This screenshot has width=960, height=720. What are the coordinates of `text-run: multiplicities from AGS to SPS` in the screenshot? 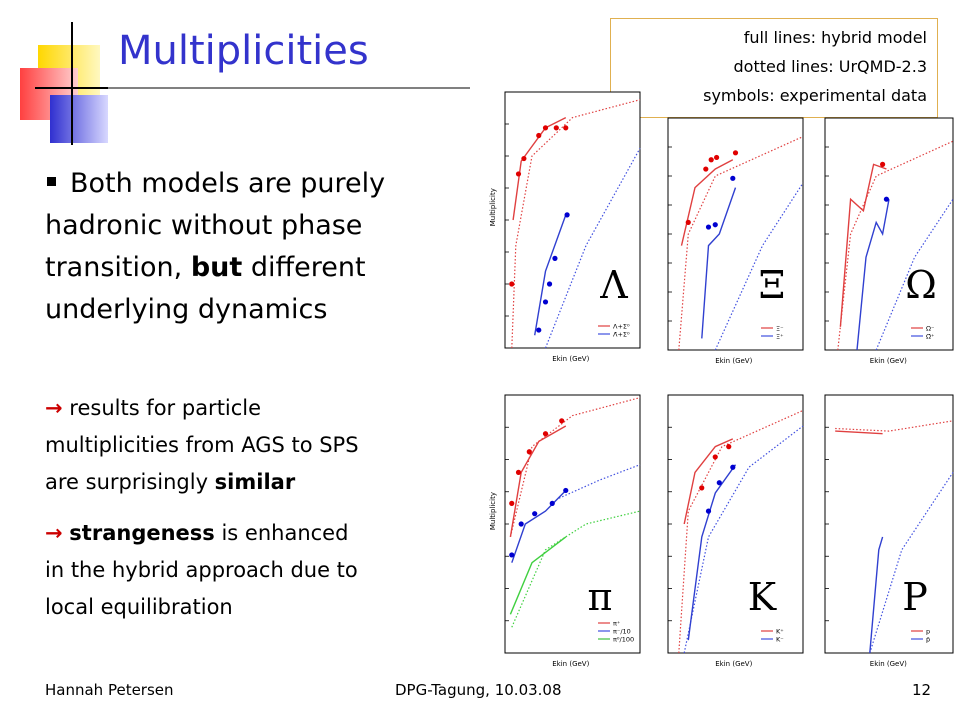 It's located at (202, 445).